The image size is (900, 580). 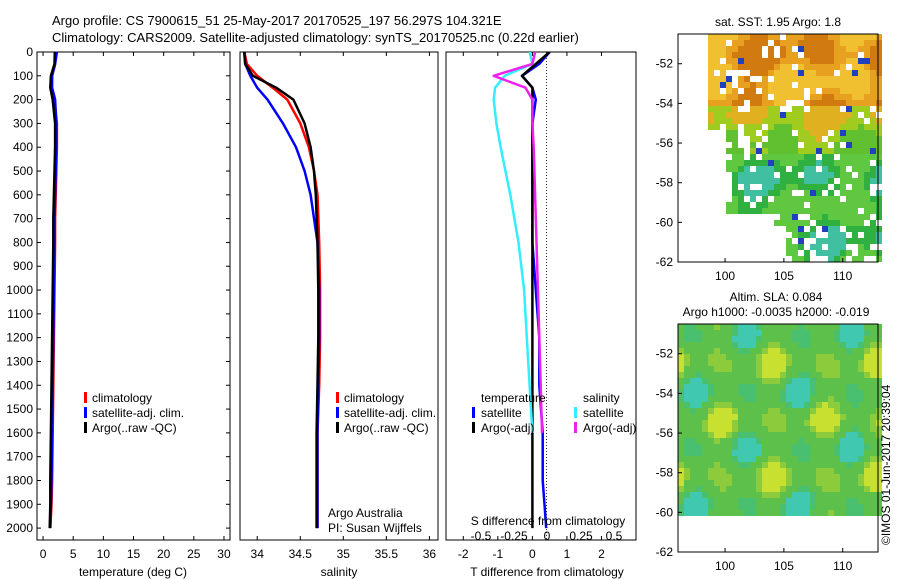 What do you see at coordinates (780, 420) in the screenshot?
I see `sla-map-cells` at bounding box center [780, 420].